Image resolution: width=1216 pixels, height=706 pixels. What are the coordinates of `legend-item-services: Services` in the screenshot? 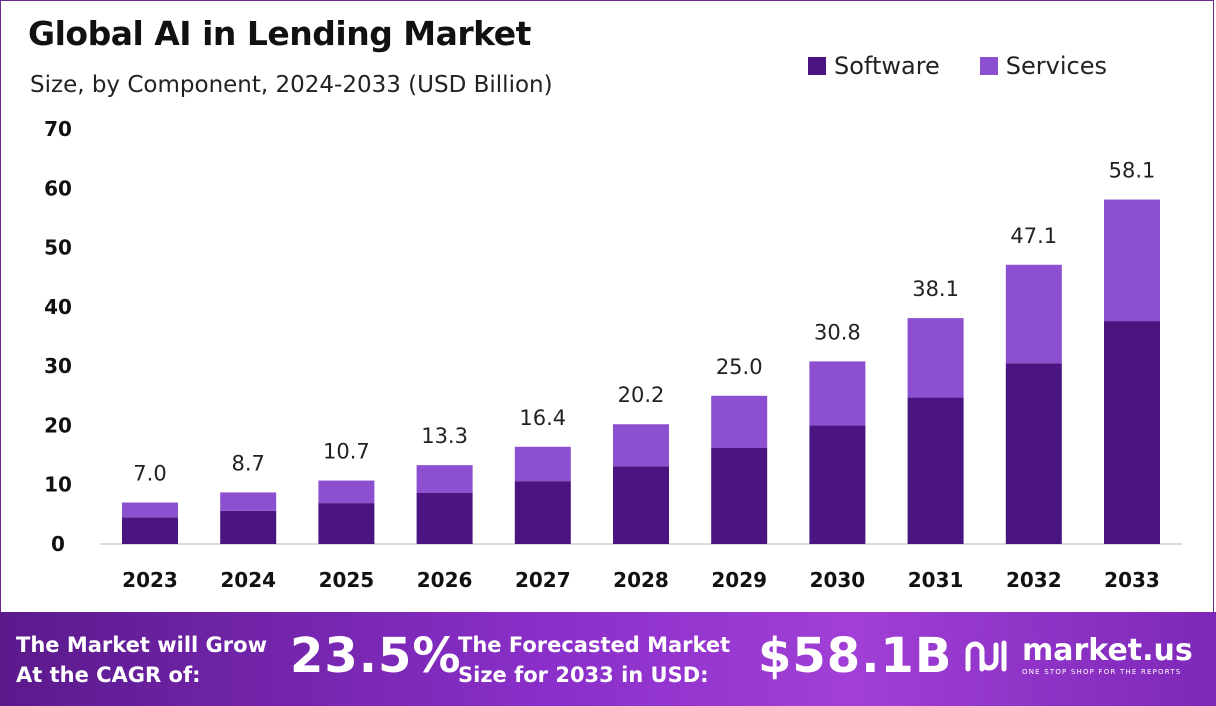 It's located at (1043, 66).